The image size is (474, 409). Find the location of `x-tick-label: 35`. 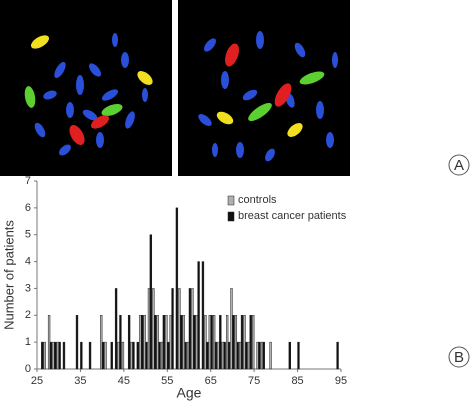

x-tick-label: 35 is located at coordinates (80, 381).